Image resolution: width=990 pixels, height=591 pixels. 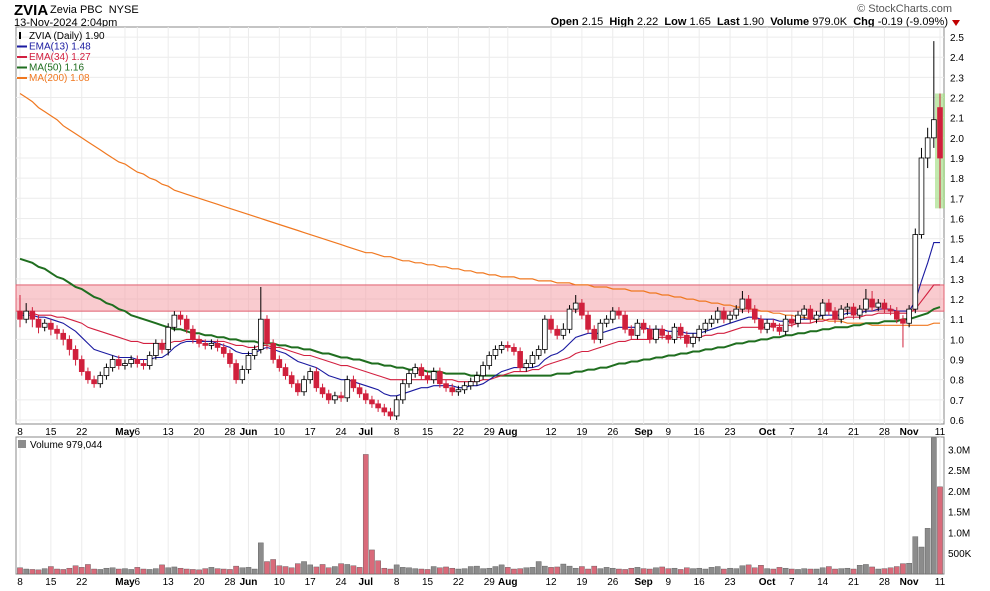 I want to click on y-tick-label: 1.5, so click(x=957, y=240).